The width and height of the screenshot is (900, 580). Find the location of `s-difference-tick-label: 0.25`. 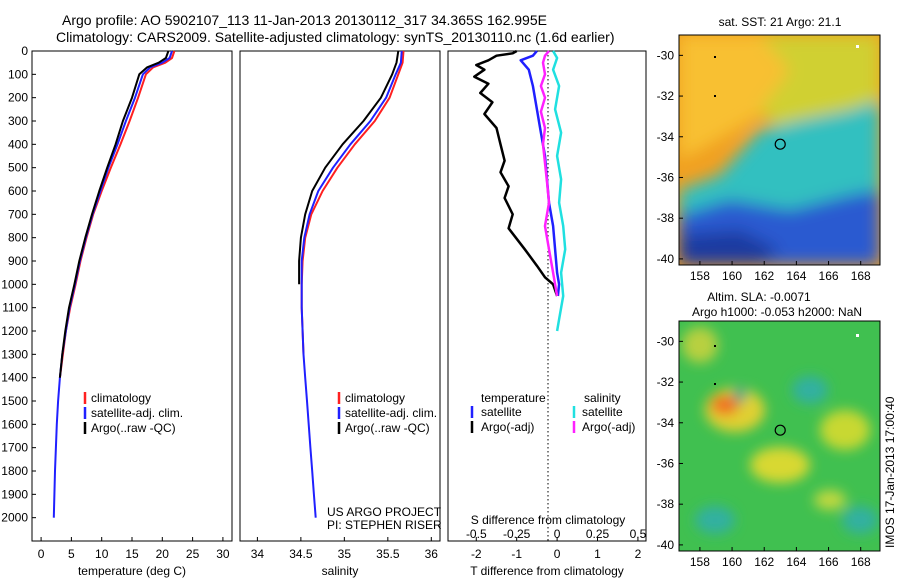

s-difference-tick-label: 0.25 is located at coordinates (598, 534).